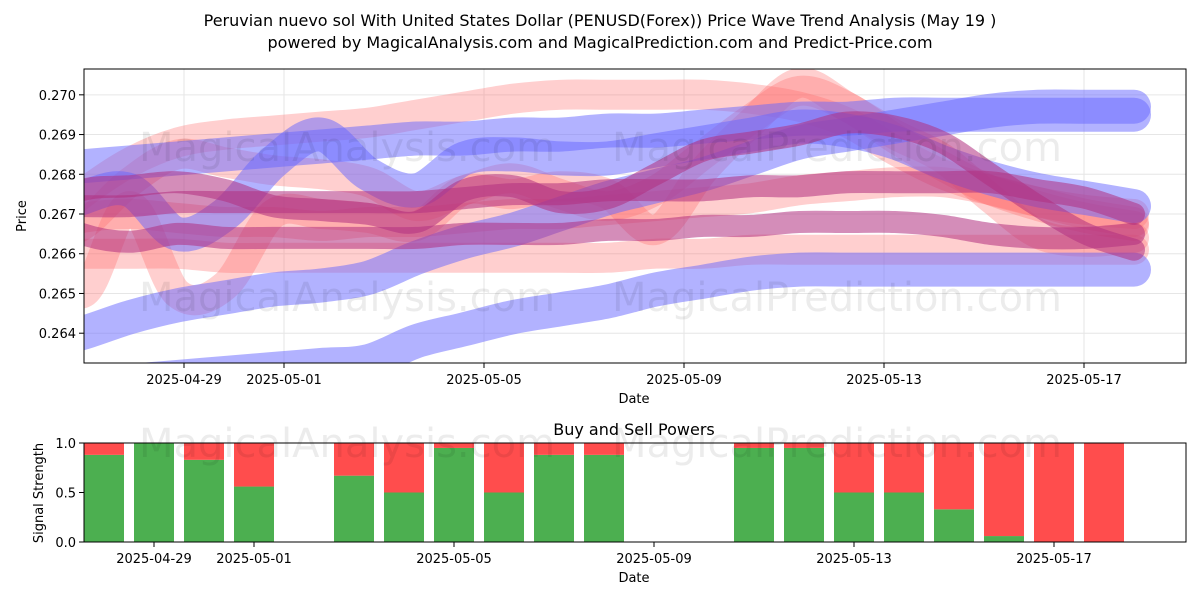 This screenshot has height=600, width=1200. I want to click on price-y-ticks: 0.264 0.265 0.266 0.267 0.268 0.269 0.270, so click(61, 215).